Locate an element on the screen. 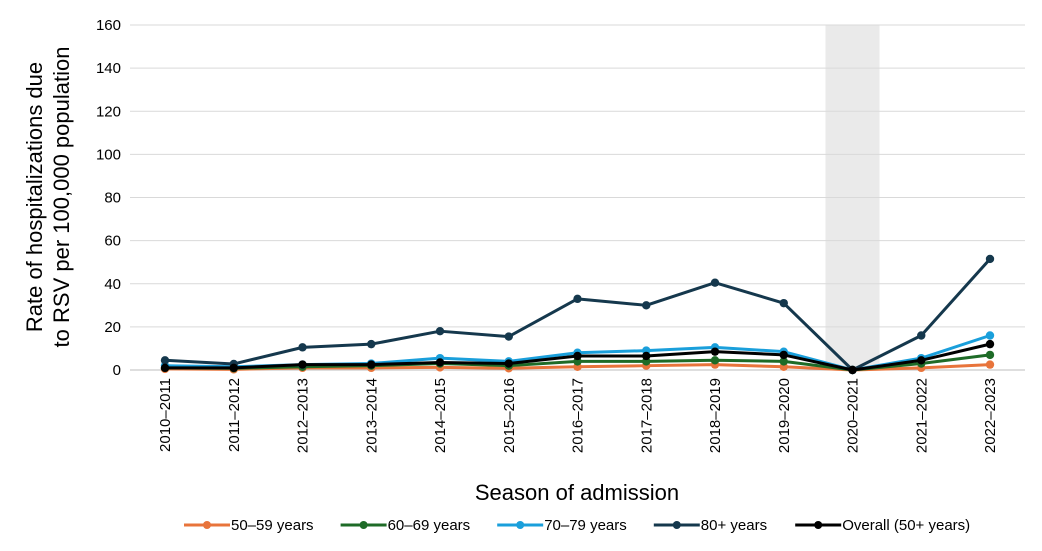 Image resolution: width=1042 pixels, height=551 pixels. x-tick-label-2011–2012: 2011–2012 is located at coordinates (234, 415).